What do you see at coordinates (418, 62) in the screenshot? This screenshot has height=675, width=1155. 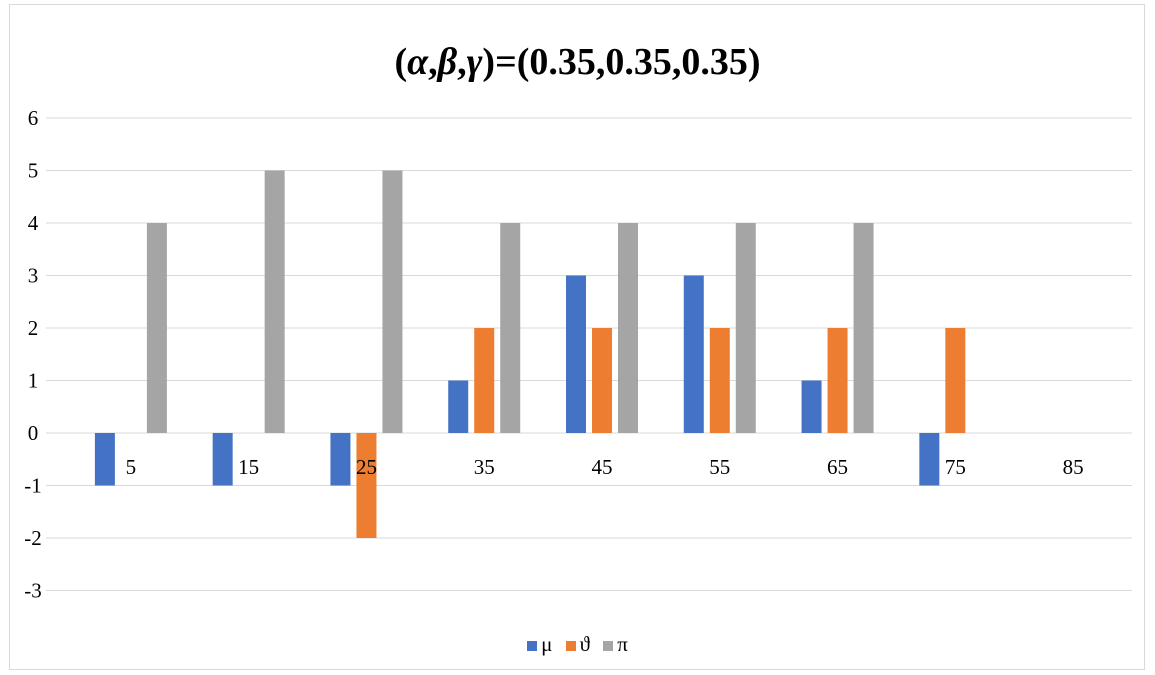 I see `title-alpha: α` at bounding box center [418, 62].